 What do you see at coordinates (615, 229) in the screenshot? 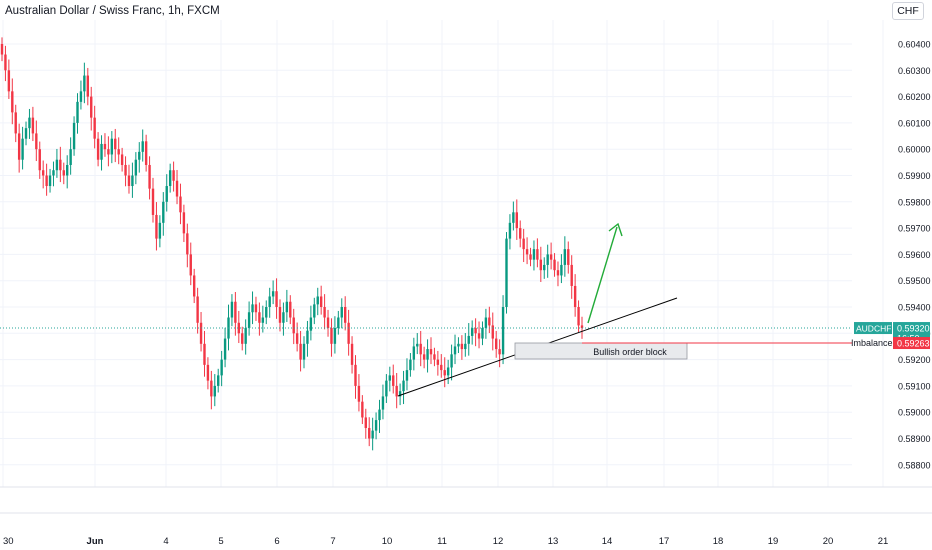
I see `arrow-head` at bounding box center [615, 229].